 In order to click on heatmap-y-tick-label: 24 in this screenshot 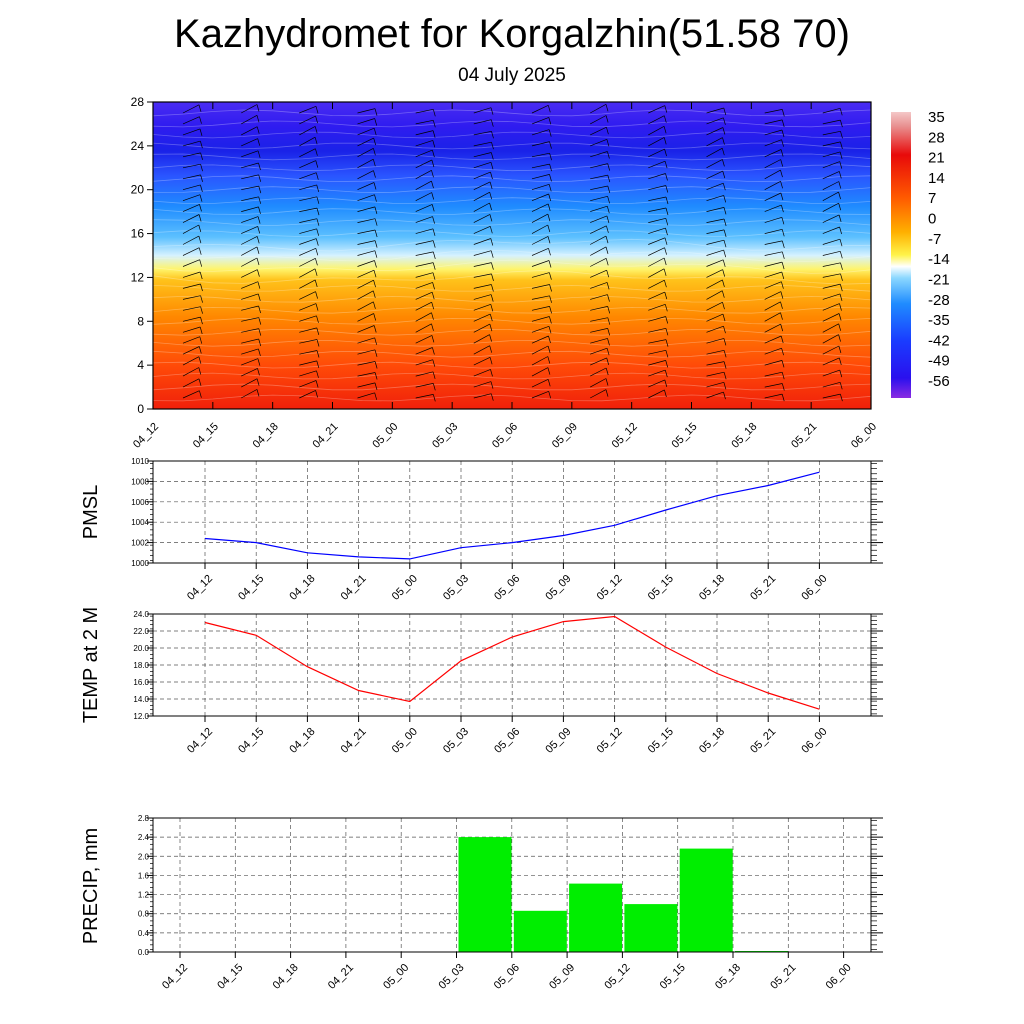, I will do `click(138, 146)`.